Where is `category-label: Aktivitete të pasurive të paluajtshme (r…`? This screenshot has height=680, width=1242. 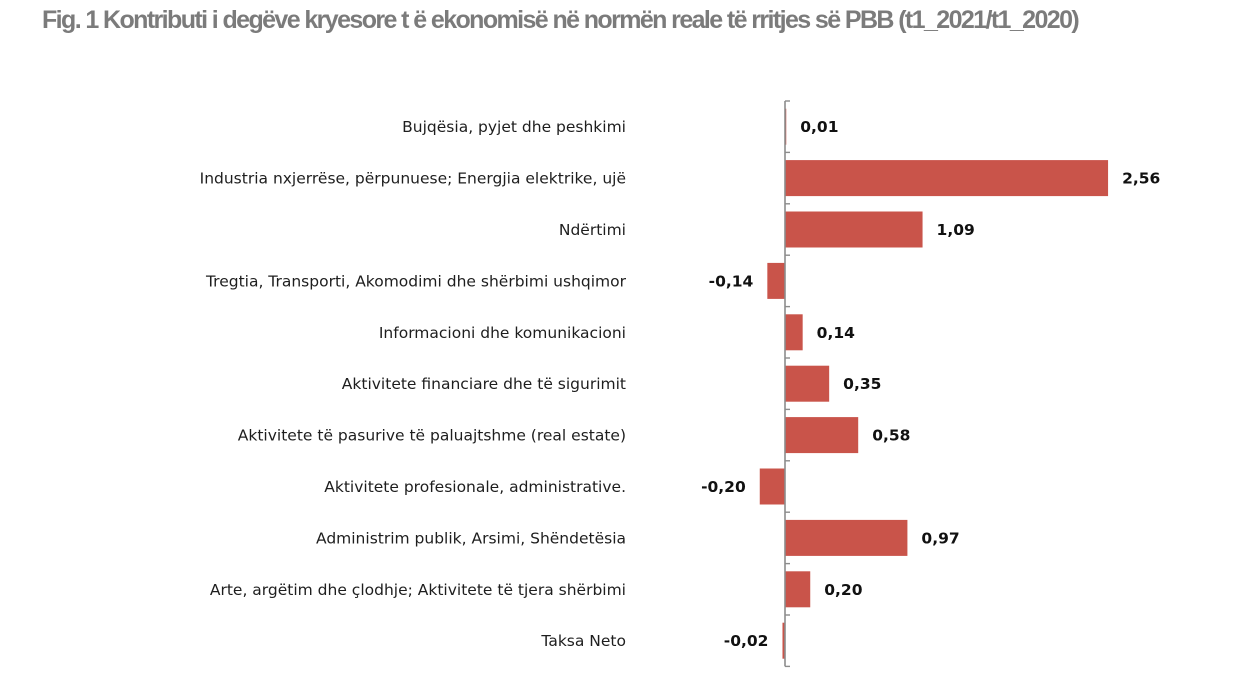
category-label: Aktivitete të pasurive të paluajtshme (r… is located at coordinates (432, 436).